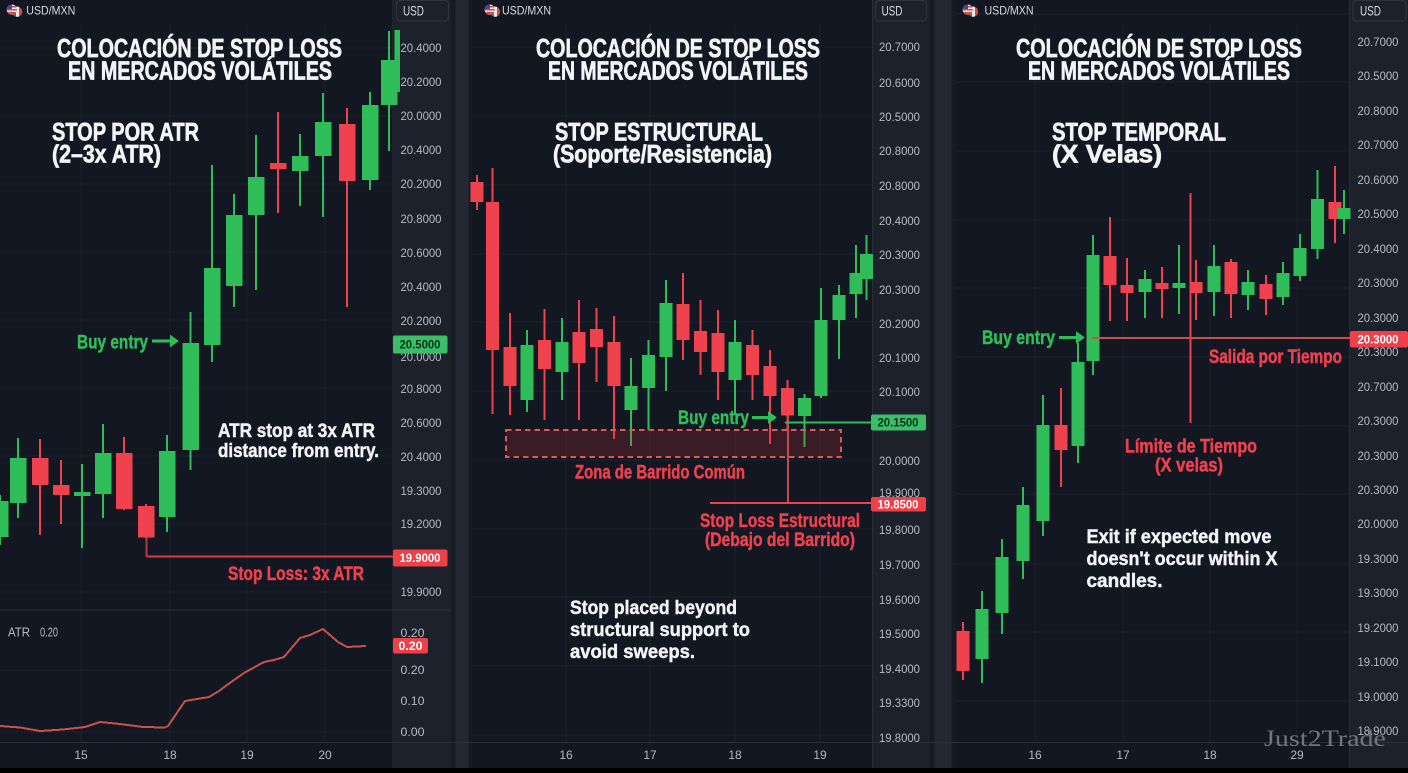 The image size is (1408, 773). What do you see at coordinates (298, 451) in the screenshot?
I see `svg-text: distance from entry.` at bounding box center [298, 451].